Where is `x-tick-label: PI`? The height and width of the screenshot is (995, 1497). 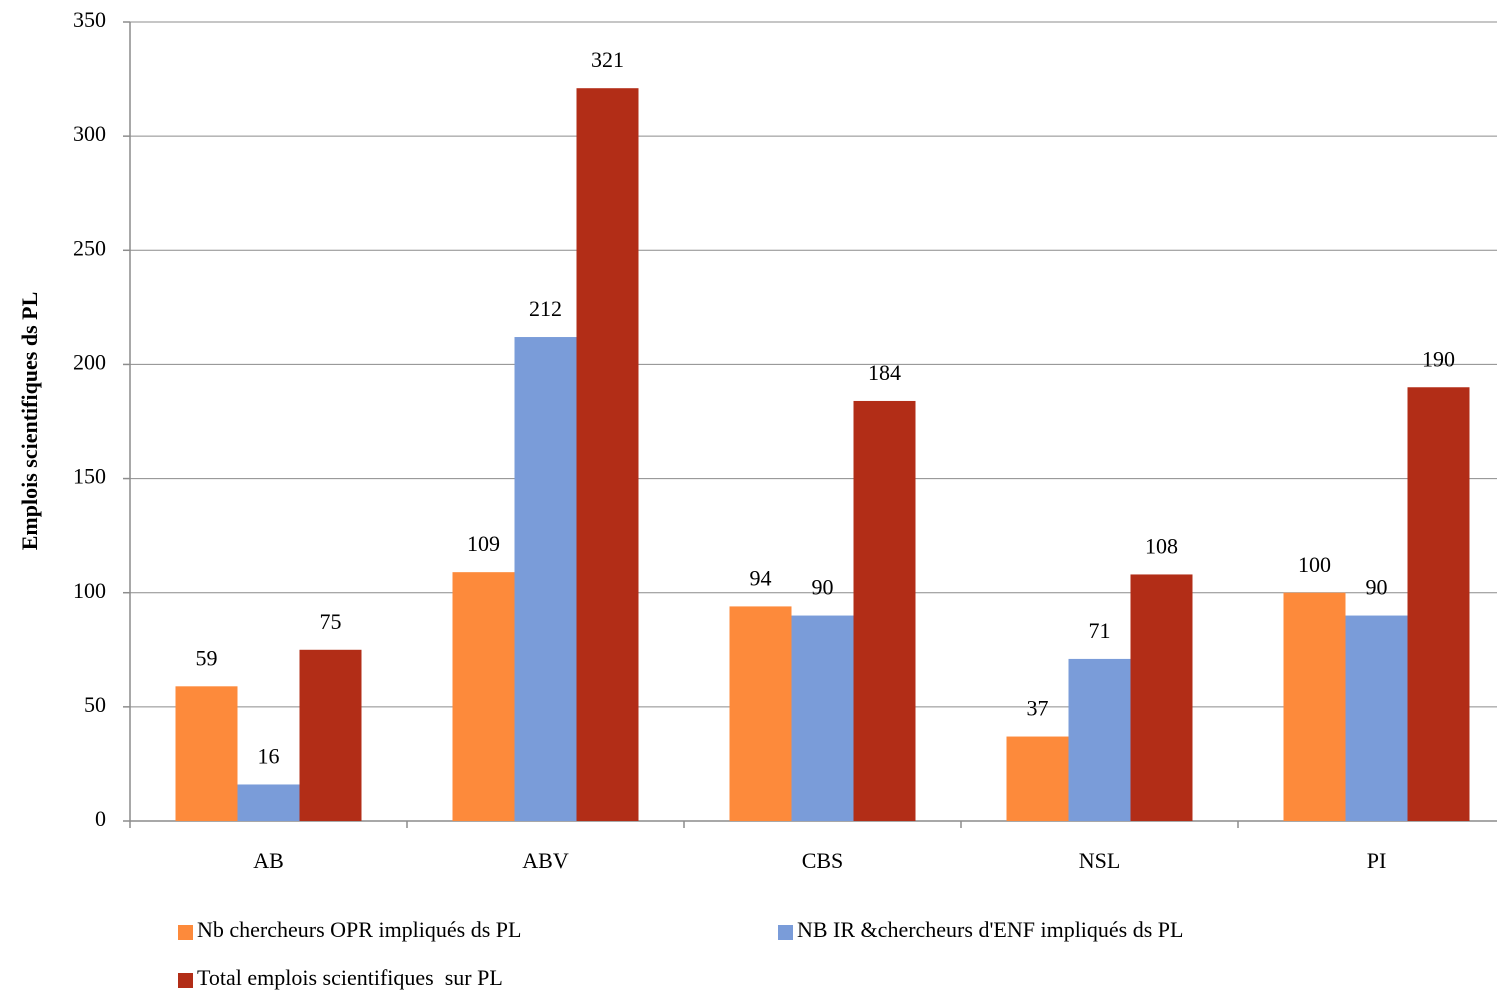 x-tick-label: PI is located at coordinates (1377, 860).